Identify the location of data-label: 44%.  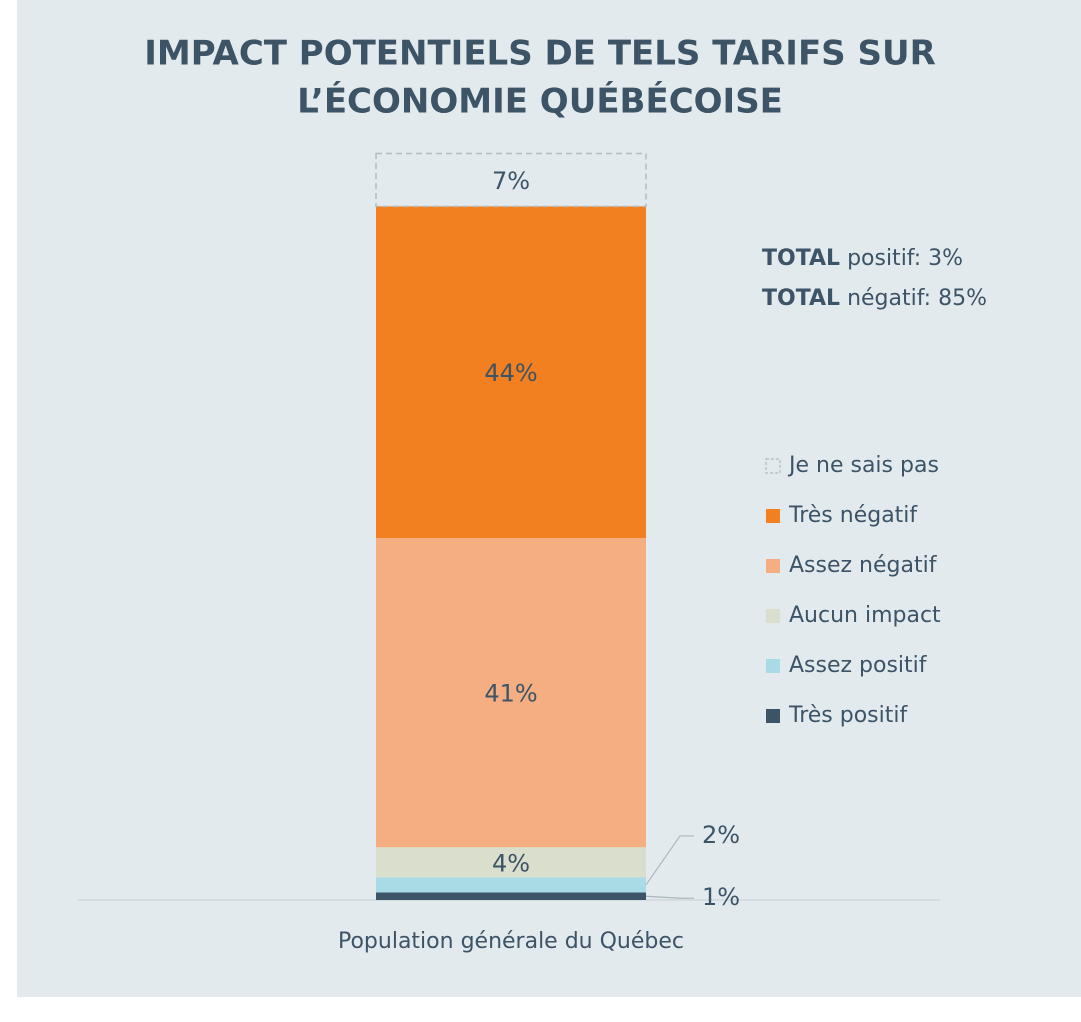
(510, 373).